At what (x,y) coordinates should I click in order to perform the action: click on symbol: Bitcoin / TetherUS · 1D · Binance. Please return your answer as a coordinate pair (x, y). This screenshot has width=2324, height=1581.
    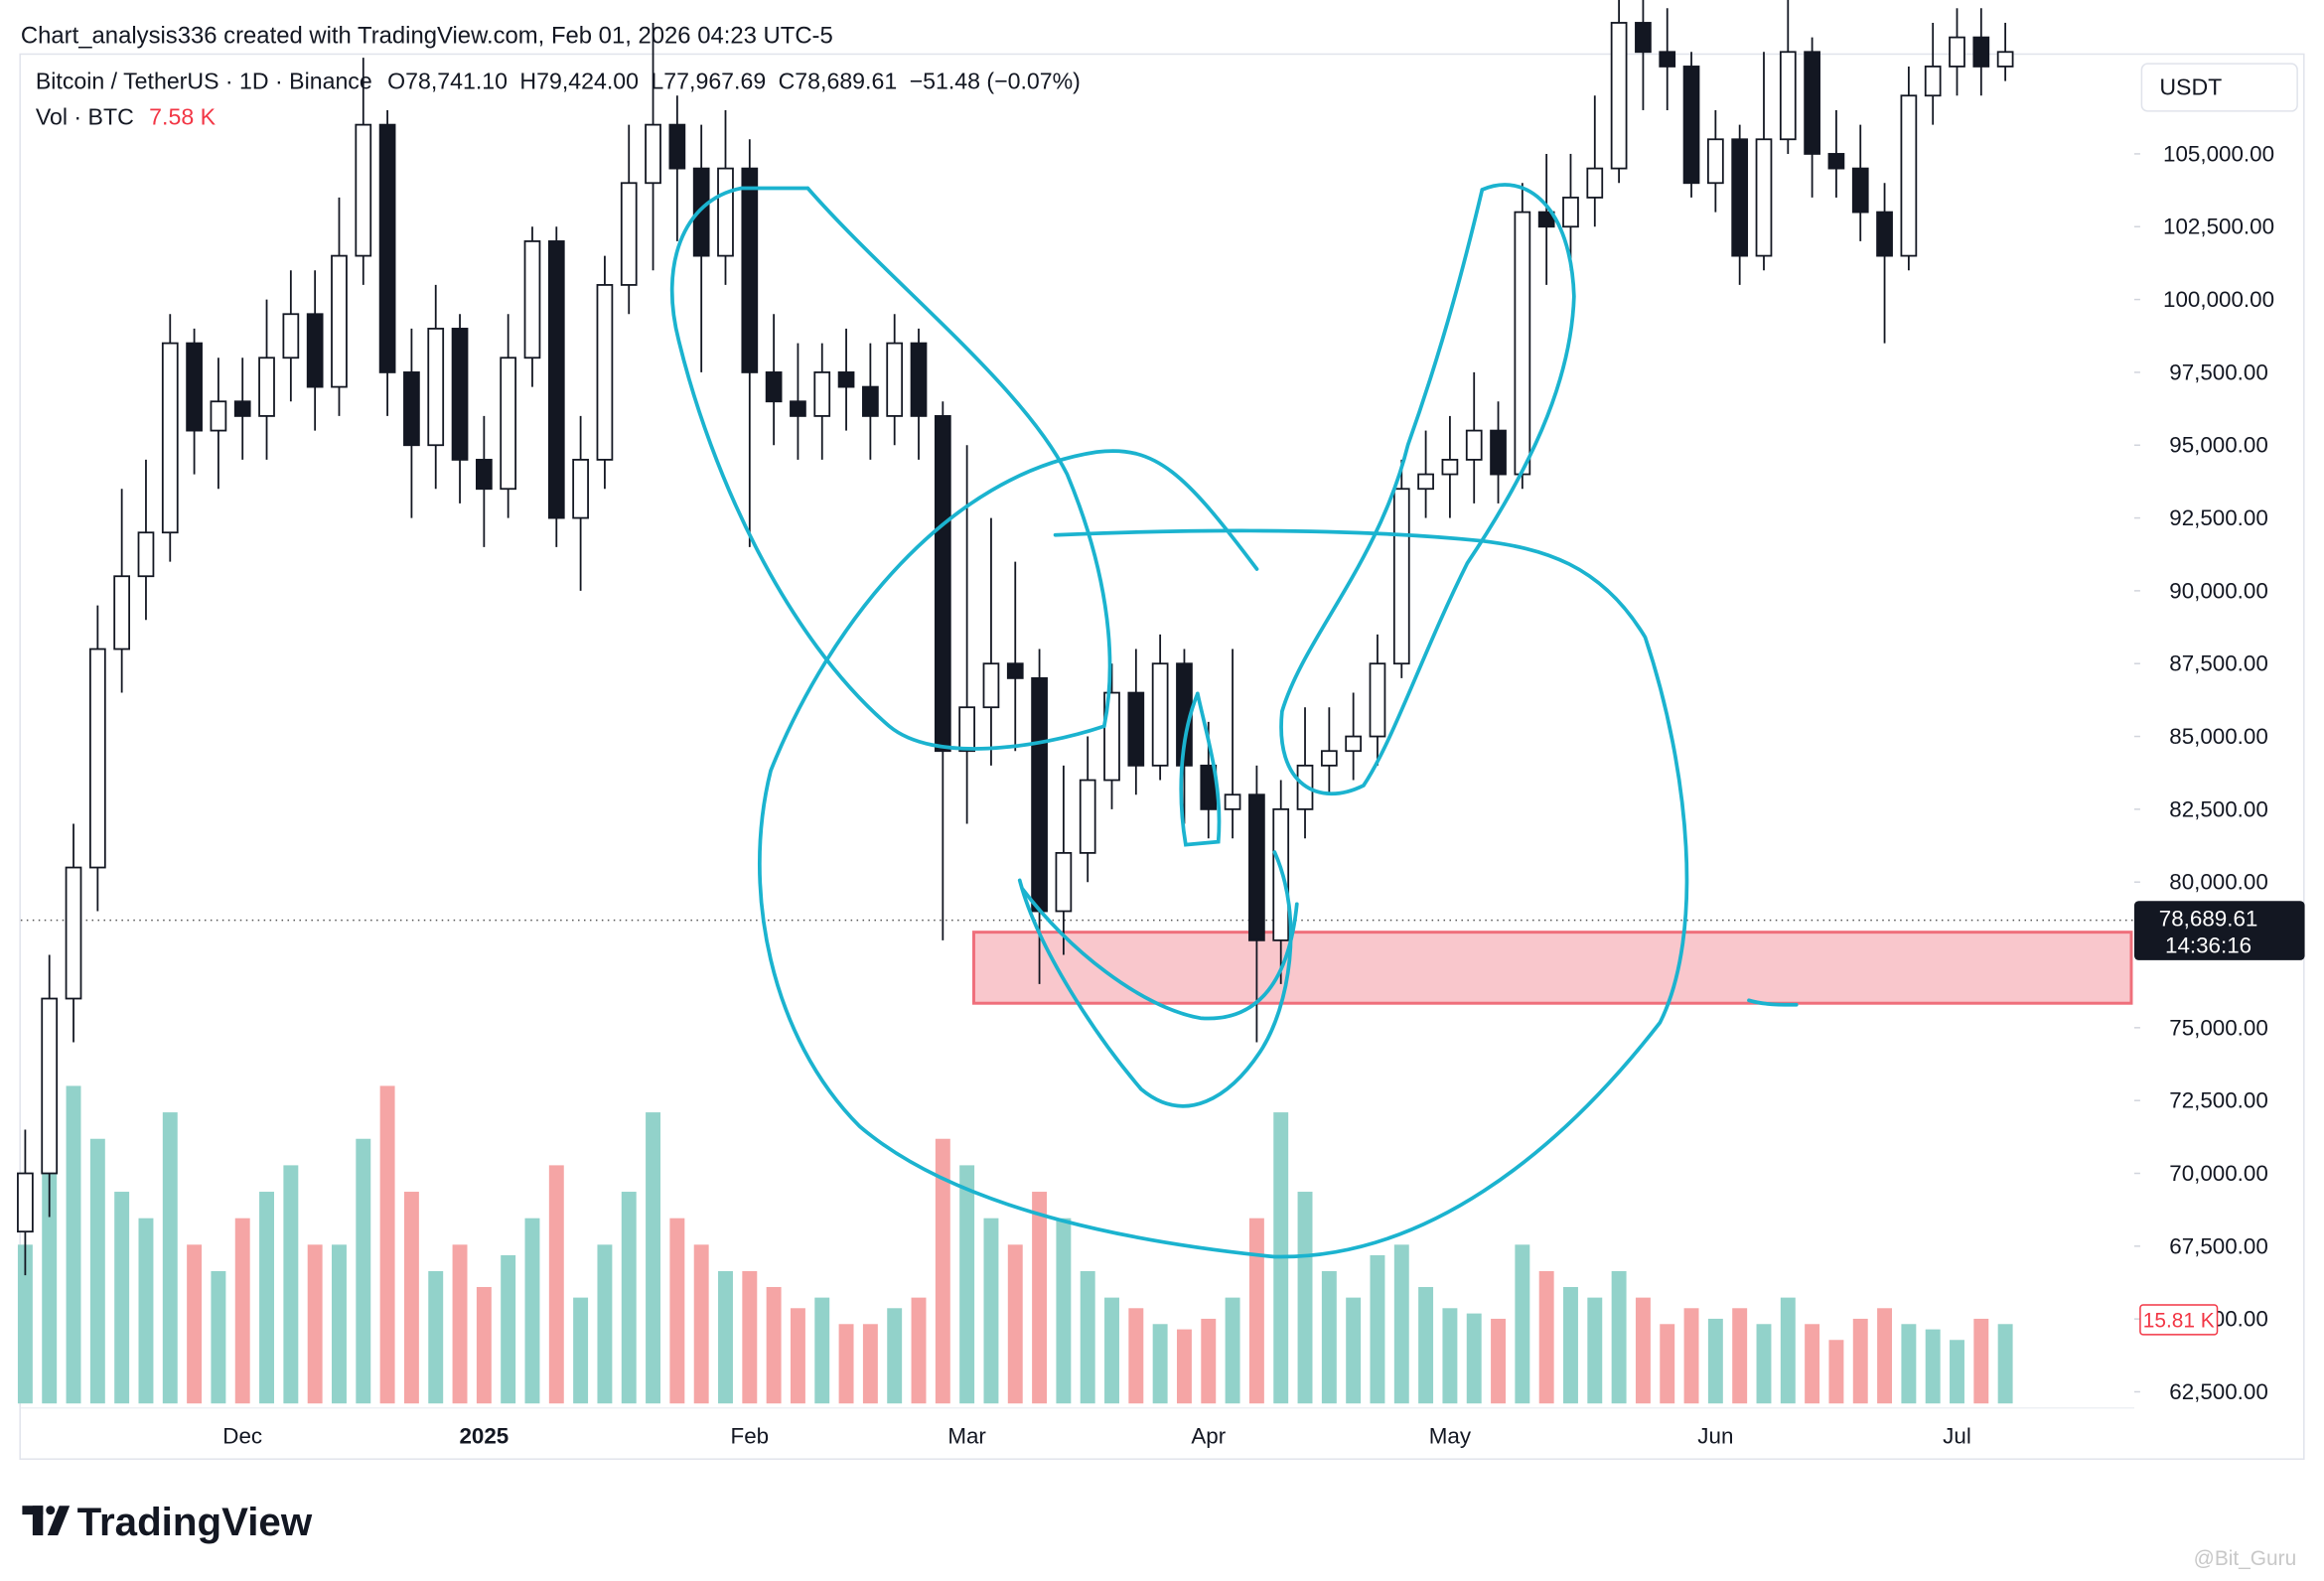
    Looking at the image, I should click on (204, 81).